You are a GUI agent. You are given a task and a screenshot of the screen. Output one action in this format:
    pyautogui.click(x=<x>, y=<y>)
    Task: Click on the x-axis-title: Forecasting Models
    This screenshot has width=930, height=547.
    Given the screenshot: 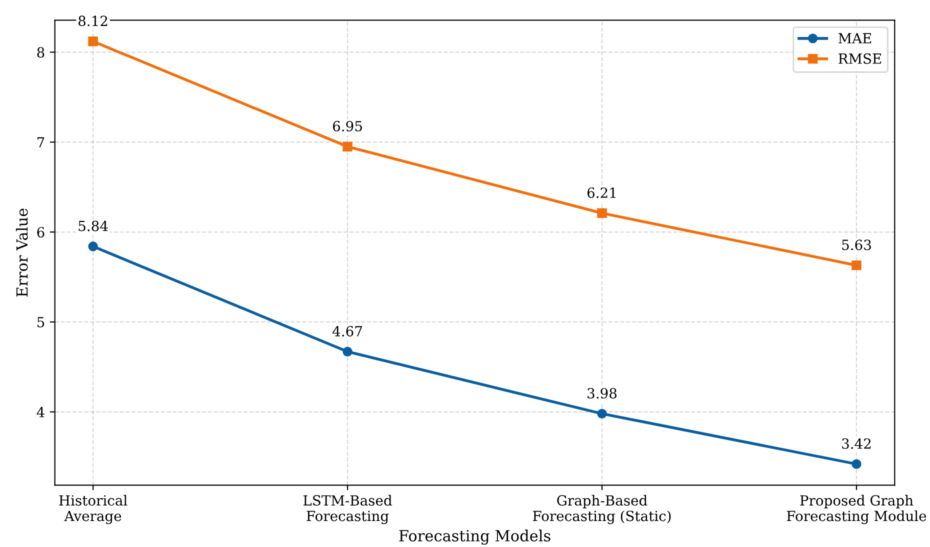 What is the action you would take?
    pyautogui.click(x=474, y=537)
    